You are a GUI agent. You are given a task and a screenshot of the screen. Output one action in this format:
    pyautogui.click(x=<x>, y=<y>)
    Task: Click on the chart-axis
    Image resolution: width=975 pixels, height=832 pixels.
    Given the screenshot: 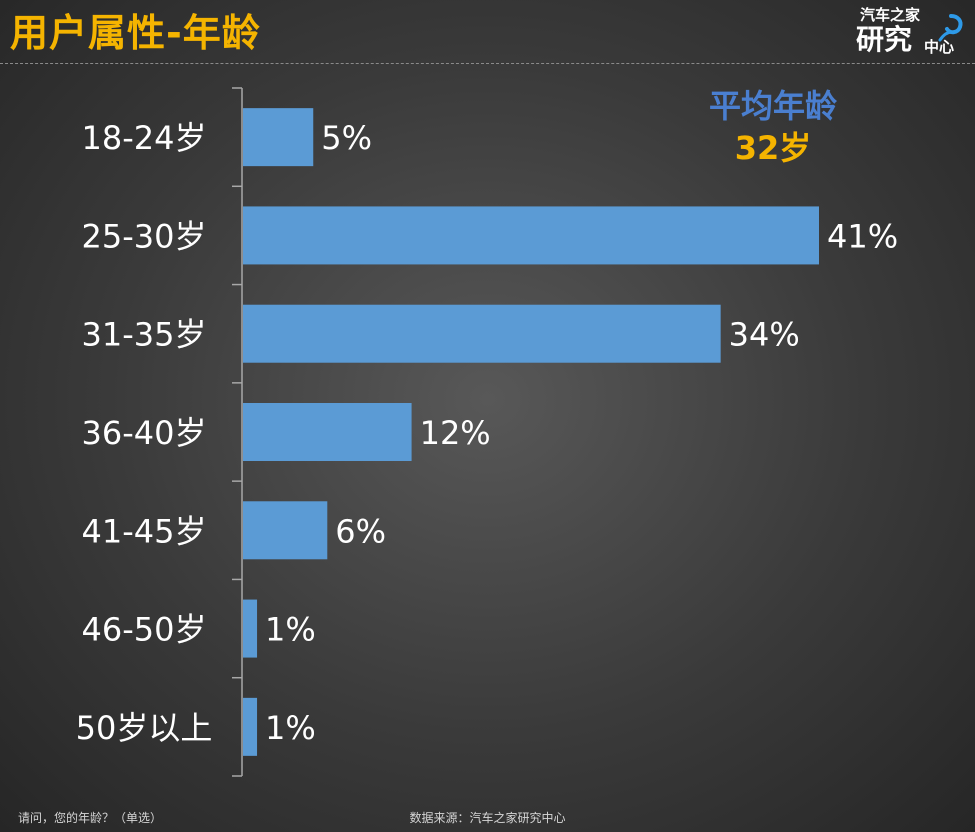 What is the action you would take?
    pyautogui.click(x=237, y=432)
    